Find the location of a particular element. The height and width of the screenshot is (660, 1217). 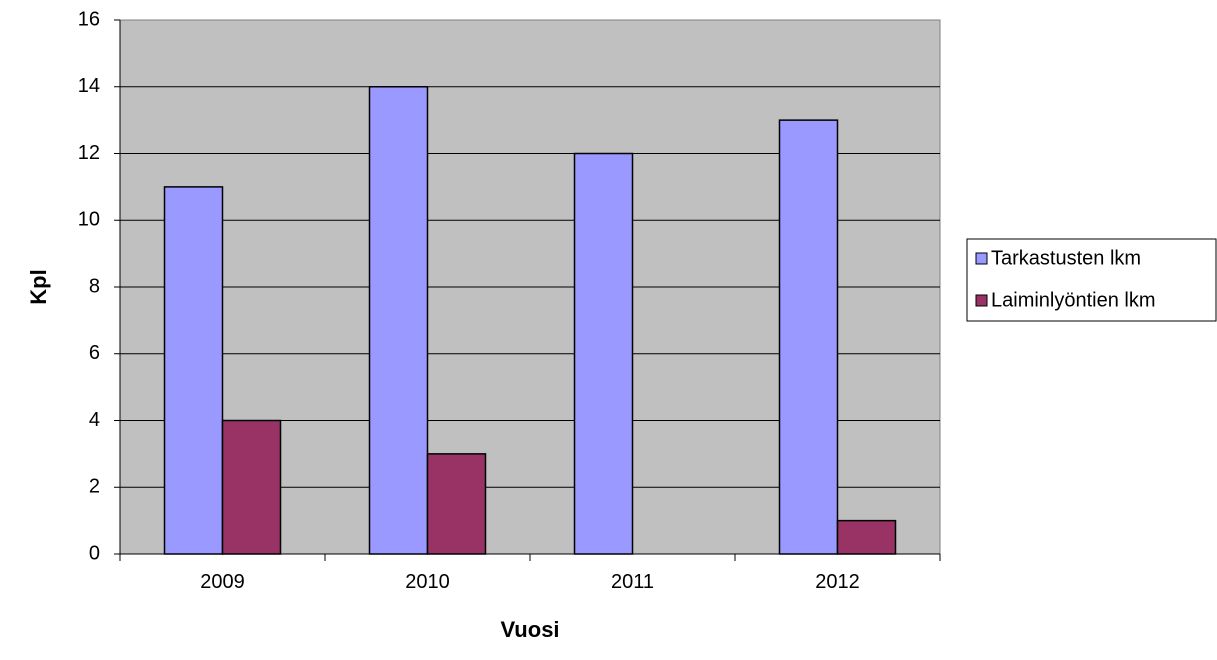

y-tick-label-6: 6 is located at coordinates (94, 353).